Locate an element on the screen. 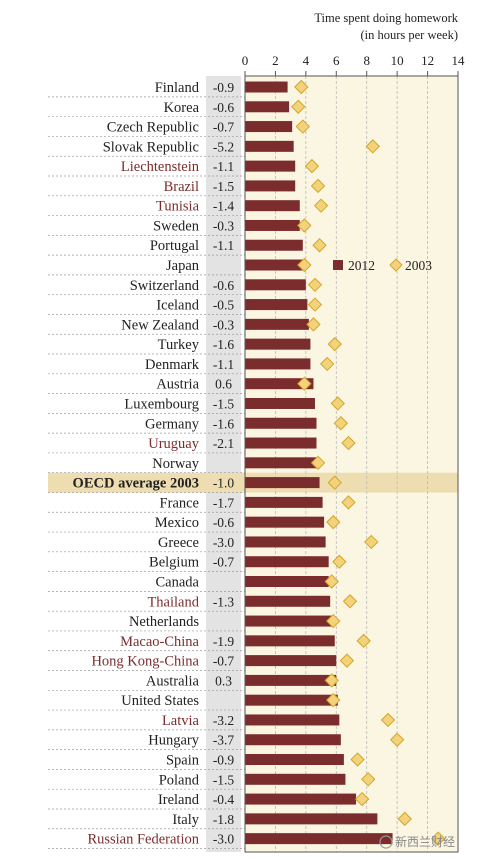  country-label: Slovak Republic is located at coordinates (151, 147).